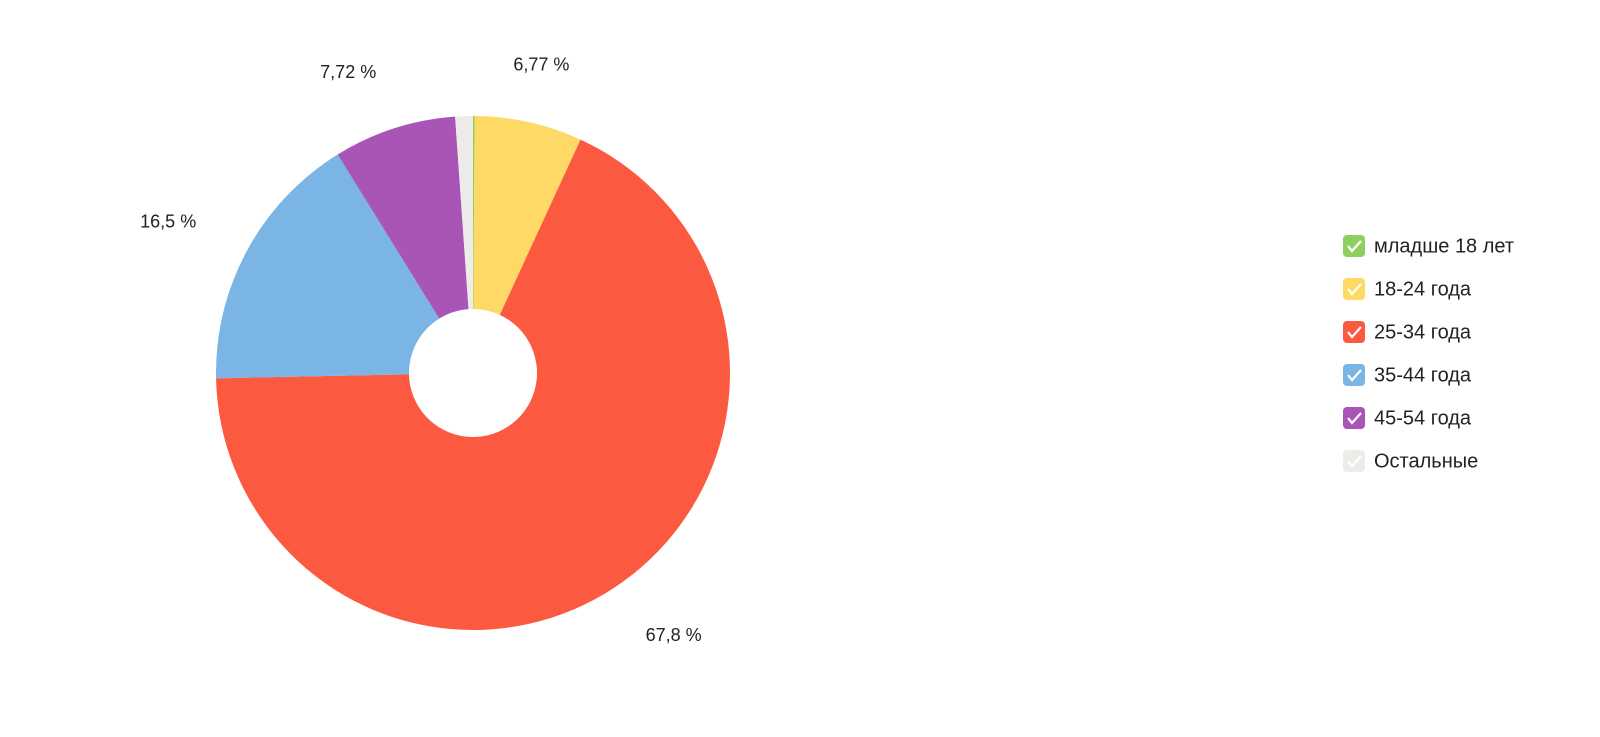 The width and height of the screenshot is (1600, 737). I want to click on data-label: 6,77 %, so click(541, 64).